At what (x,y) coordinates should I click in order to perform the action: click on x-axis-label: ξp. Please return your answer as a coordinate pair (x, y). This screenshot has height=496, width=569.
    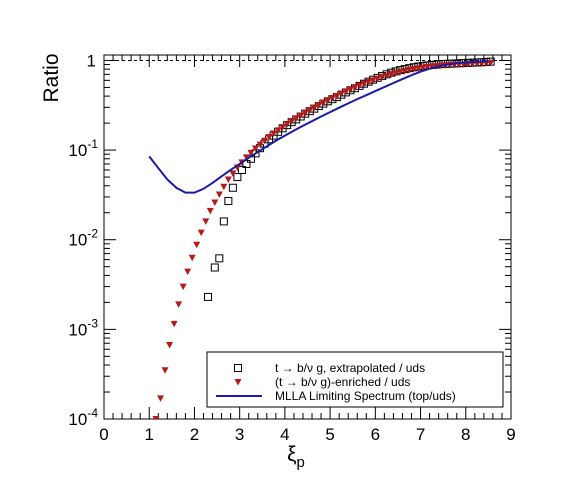
    Looking at the image, I should click on (296, 457).